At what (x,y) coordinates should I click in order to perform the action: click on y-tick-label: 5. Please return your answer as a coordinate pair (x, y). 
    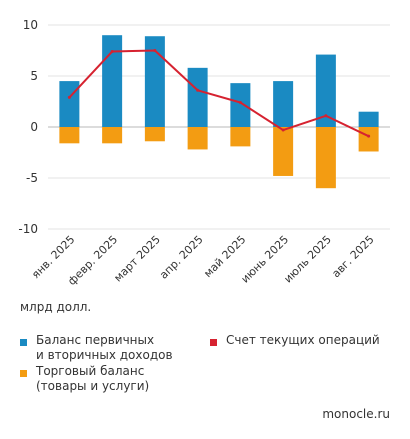
    Looking at the image, I should click on (34, 76).